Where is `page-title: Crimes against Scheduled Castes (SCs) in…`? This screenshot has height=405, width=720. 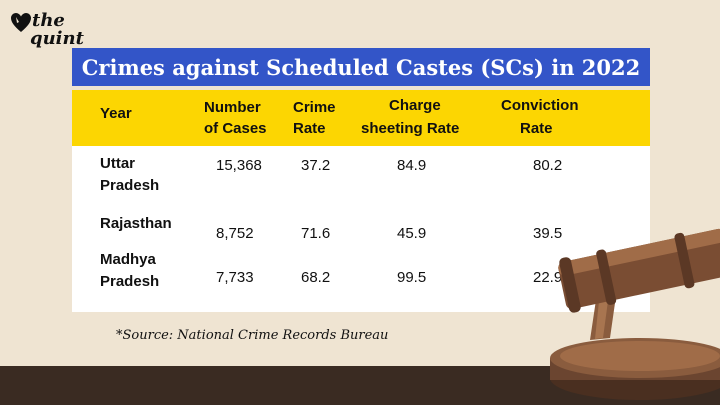 page-title: Crimes against Scheduled Castes (SCs) in… is located at coordinates (361, 67).